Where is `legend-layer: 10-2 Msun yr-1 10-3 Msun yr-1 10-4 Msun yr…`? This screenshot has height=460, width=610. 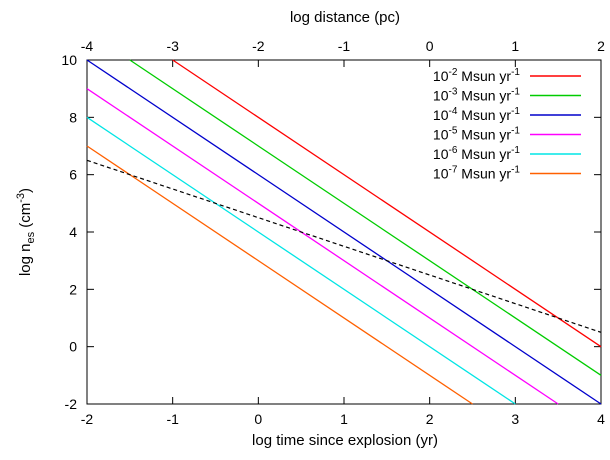
legend-layer: 10-2 Msun yr-1 10-3 Msun yr-1 10-4 Msun yr… is located at coordinates (507, 124).